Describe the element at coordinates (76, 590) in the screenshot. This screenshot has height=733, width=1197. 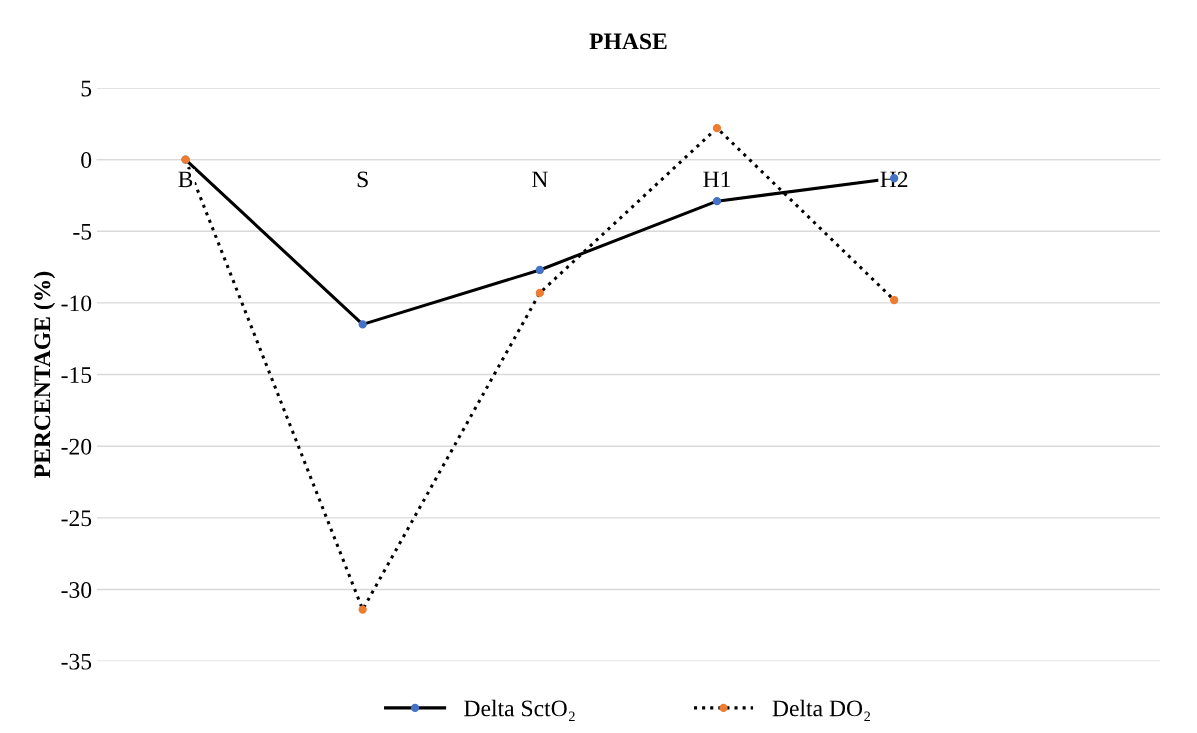
I see `y-tick-label: -30` at that location.